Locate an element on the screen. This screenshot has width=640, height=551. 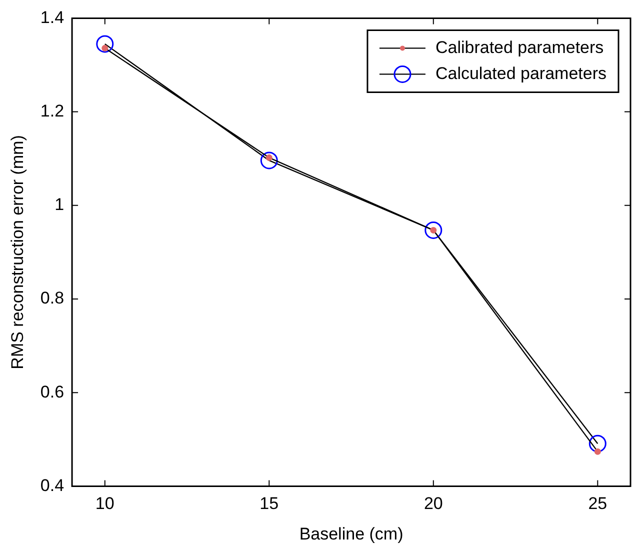
y-axis-title: RMS reconstruction error (mm) is located at coordinates (17, 252).